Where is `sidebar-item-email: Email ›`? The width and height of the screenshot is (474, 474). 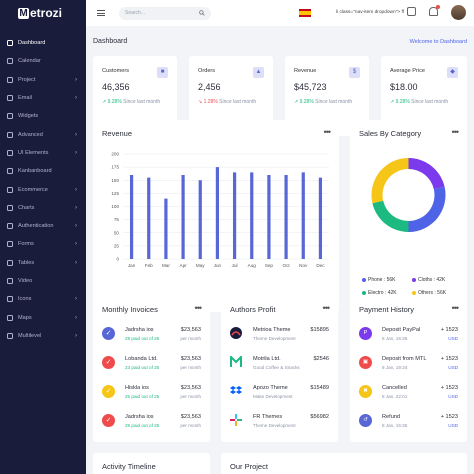
sidebar-item-email: Email › is located at coordinates (43, 98).